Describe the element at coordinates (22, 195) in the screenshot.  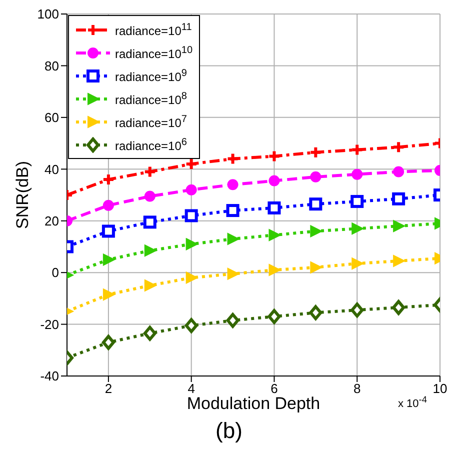
I see `y-axis-title: SNR(dB)` at that location.